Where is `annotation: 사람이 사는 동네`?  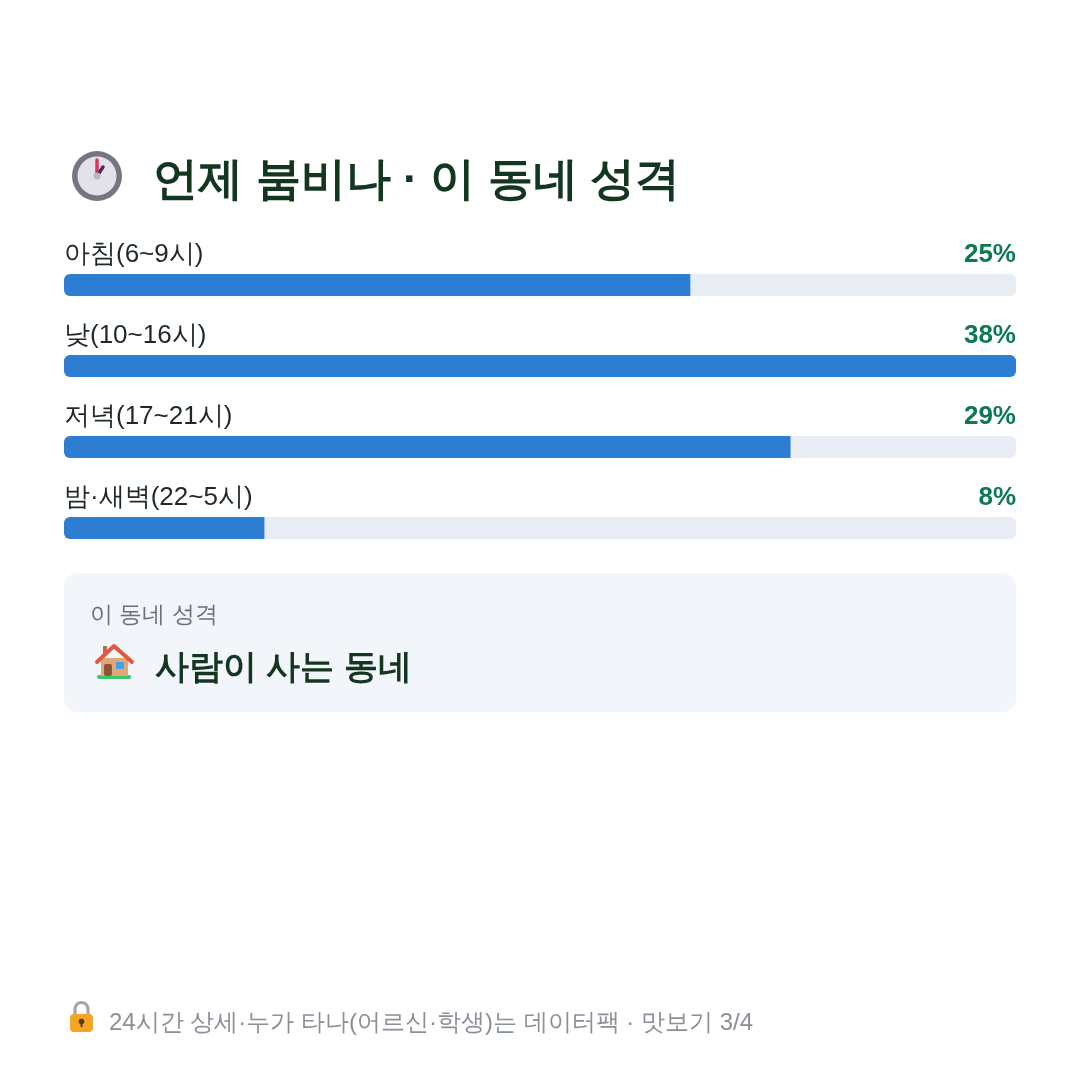
annotation: 사람이 사는 동네 is located at coordinates (283, 666).